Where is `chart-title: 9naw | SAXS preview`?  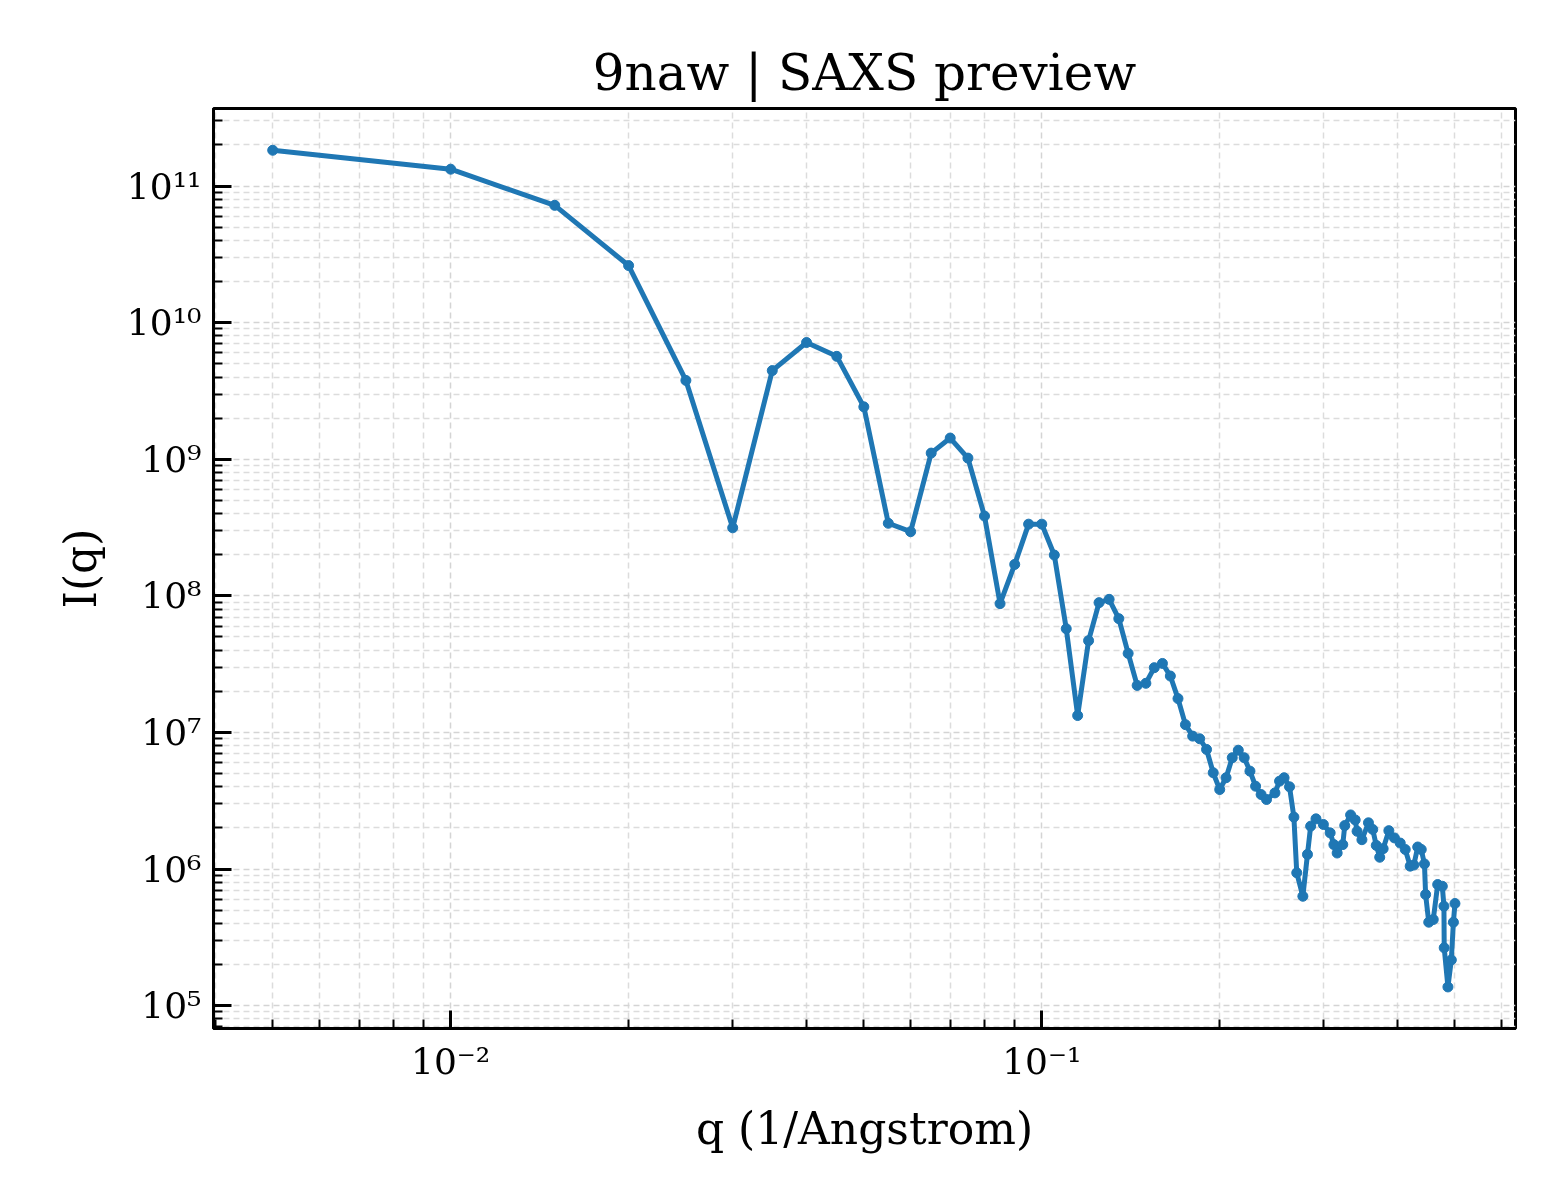
chart-title: 9naw | SAXS preview is located at coordinates (864, 72).